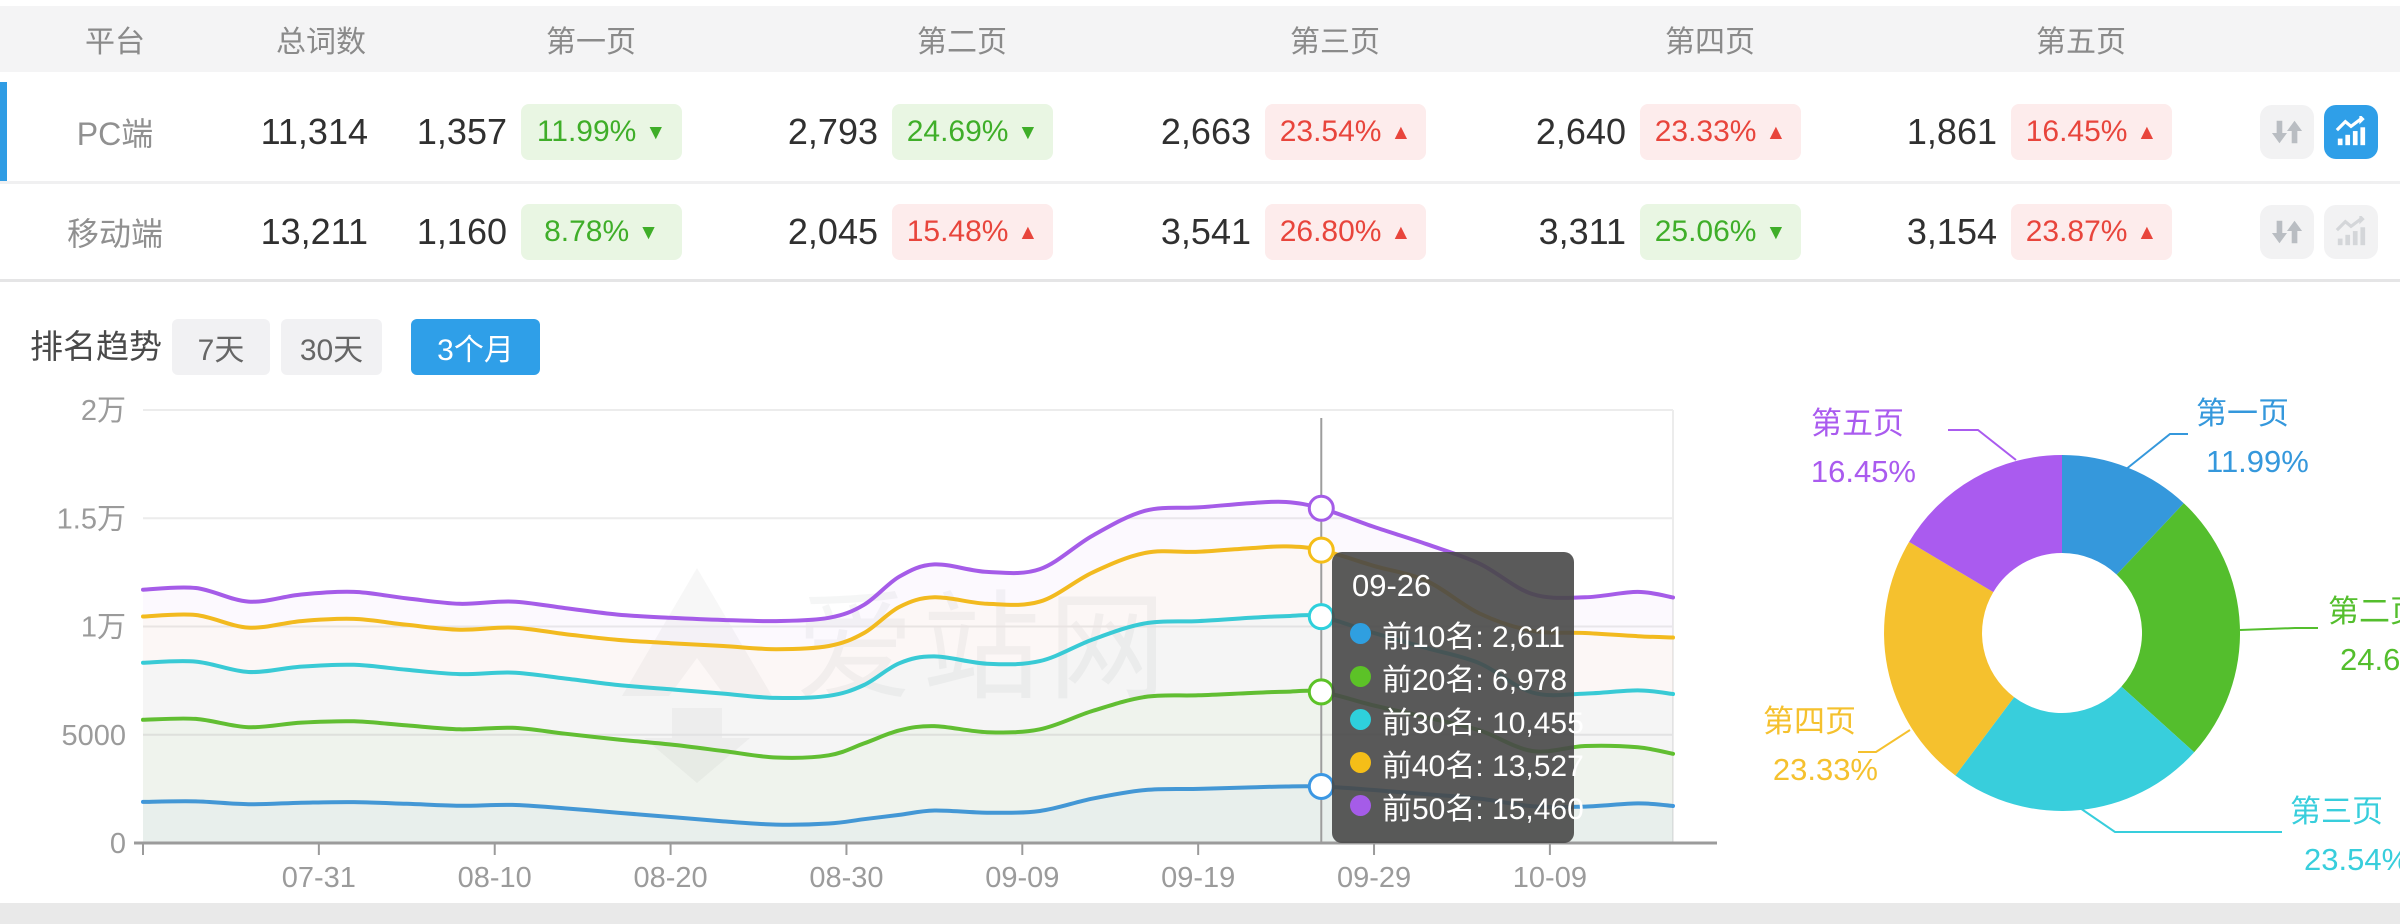 Image resolution: width=2400 pixels, height=924 pixels. Describe the element at coordinates (1720, 131) in the screenshot. I see `page4-change-badge: 23.33% ▲` at that location.